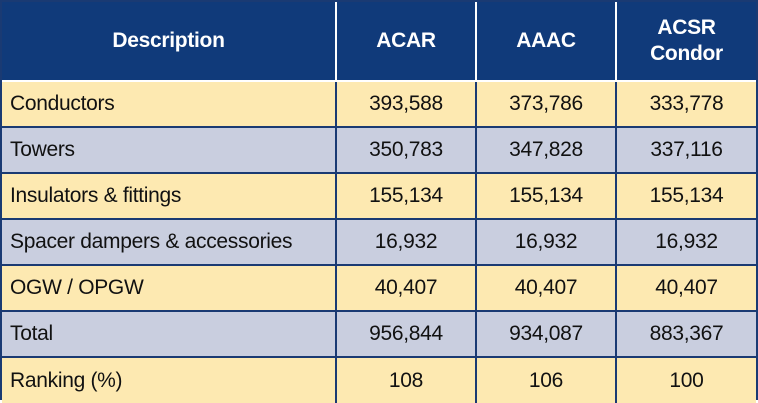  What do you see at coordinates (406, 42) in the screenshot?
I see `header-acar: ACAR` at bounding box center [406, 42].